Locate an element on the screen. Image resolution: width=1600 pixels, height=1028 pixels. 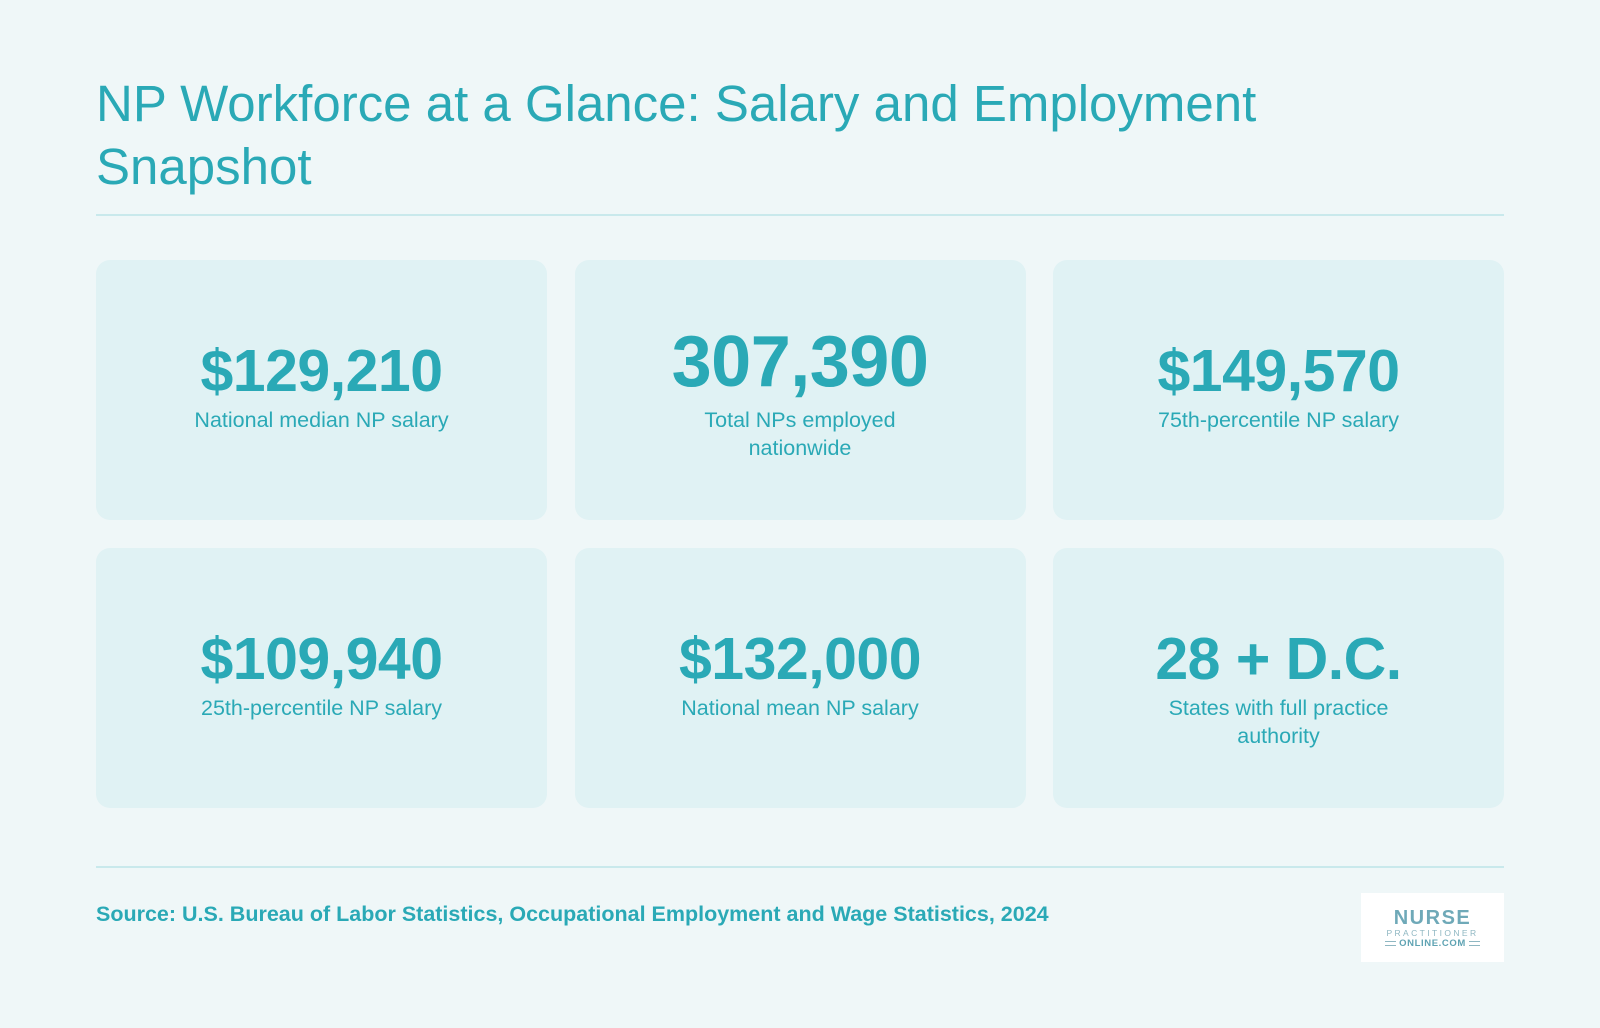
logo-domain: ONLINE.COM is located at coordinates (1432, 943).